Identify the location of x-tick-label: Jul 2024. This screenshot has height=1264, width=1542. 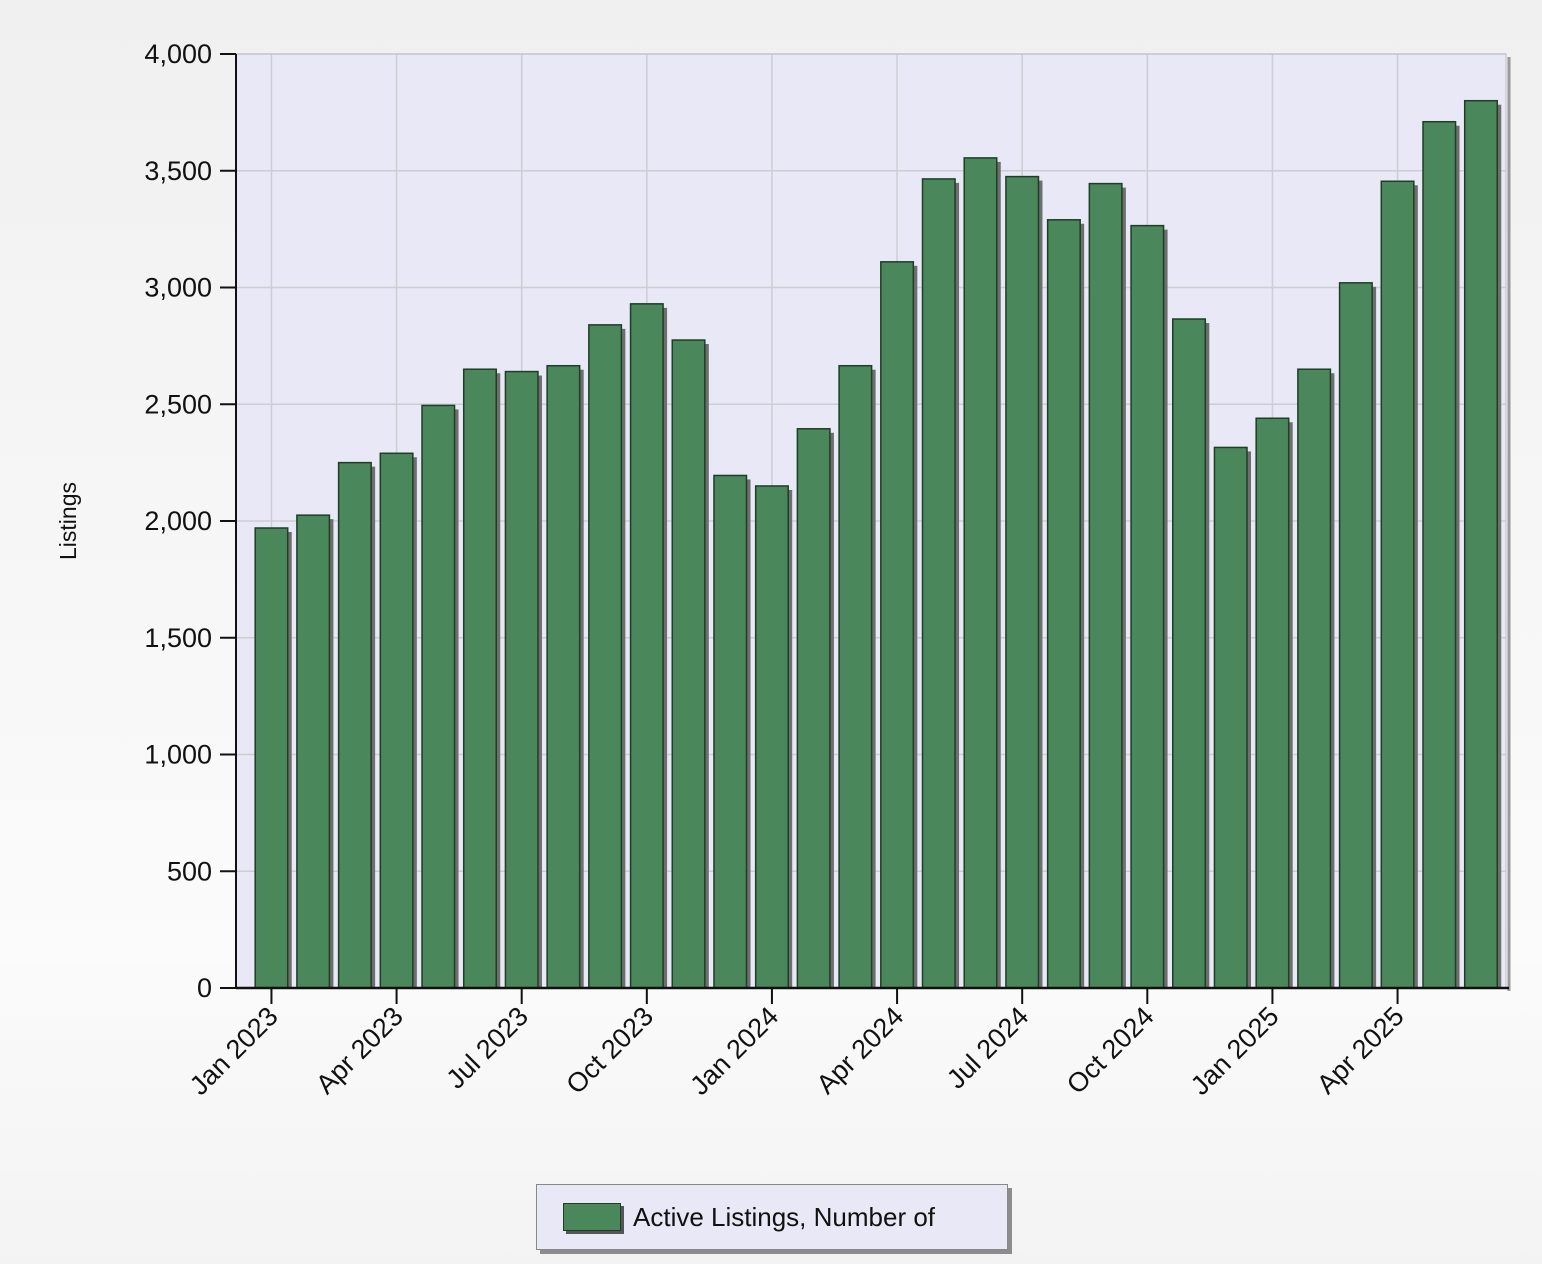
(987, 1047).